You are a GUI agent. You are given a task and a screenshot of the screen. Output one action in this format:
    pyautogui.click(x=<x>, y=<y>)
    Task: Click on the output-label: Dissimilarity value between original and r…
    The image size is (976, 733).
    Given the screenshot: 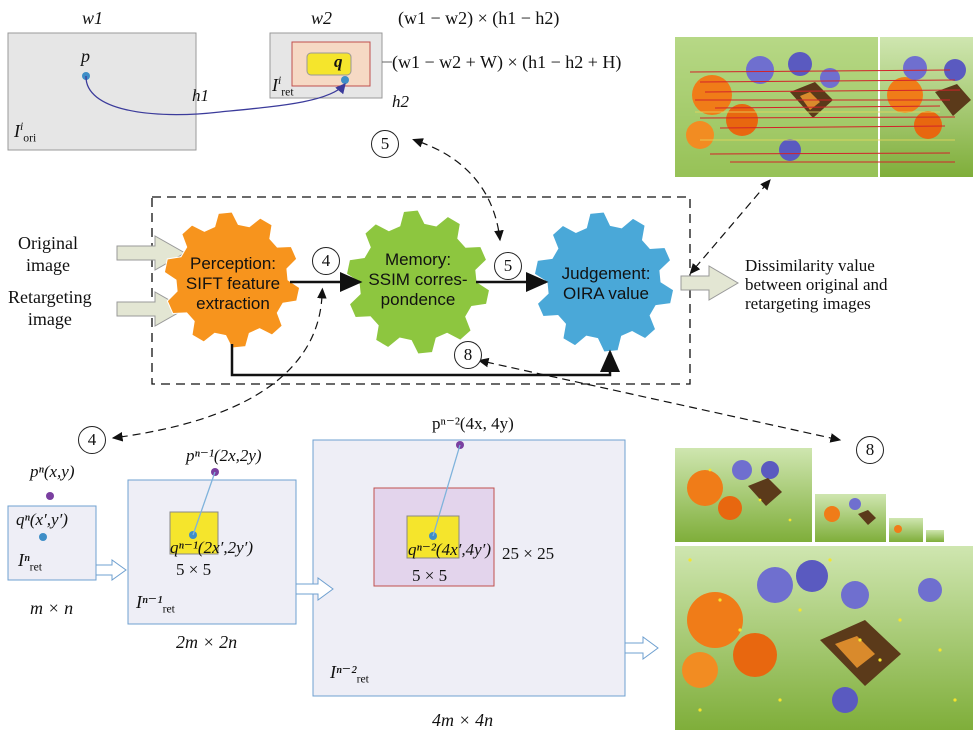 What is the action you would take?
    pyautogui.click(x=816, y=284)
    